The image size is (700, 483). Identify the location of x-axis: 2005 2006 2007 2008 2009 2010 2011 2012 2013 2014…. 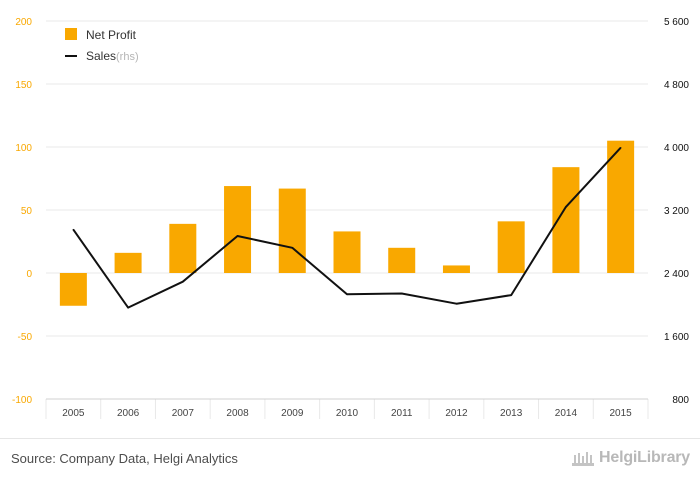
(347, 413).